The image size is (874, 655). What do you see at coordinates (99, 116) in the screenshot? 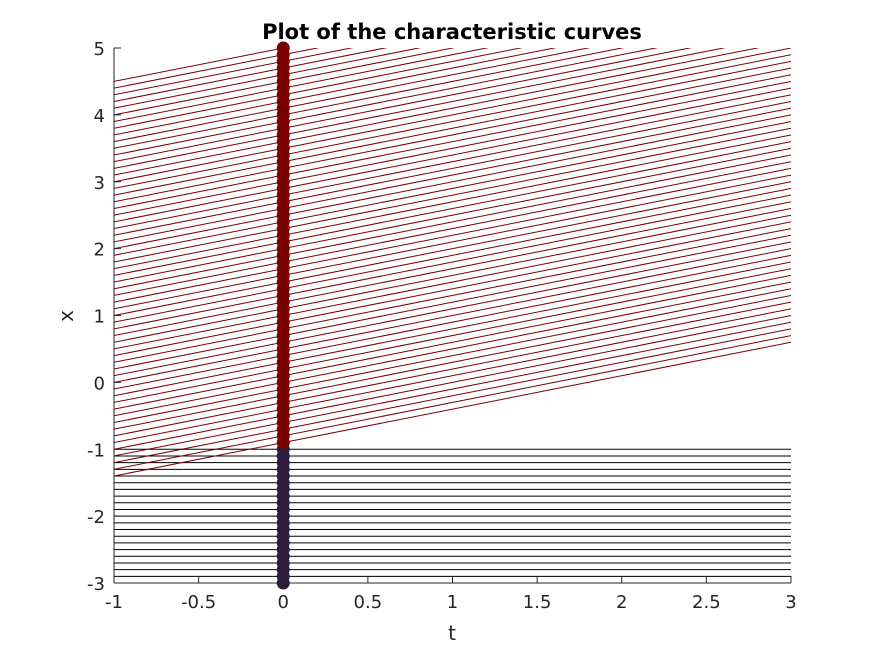
I see `y-tick-label: 4` at bounding box center [99, 116].